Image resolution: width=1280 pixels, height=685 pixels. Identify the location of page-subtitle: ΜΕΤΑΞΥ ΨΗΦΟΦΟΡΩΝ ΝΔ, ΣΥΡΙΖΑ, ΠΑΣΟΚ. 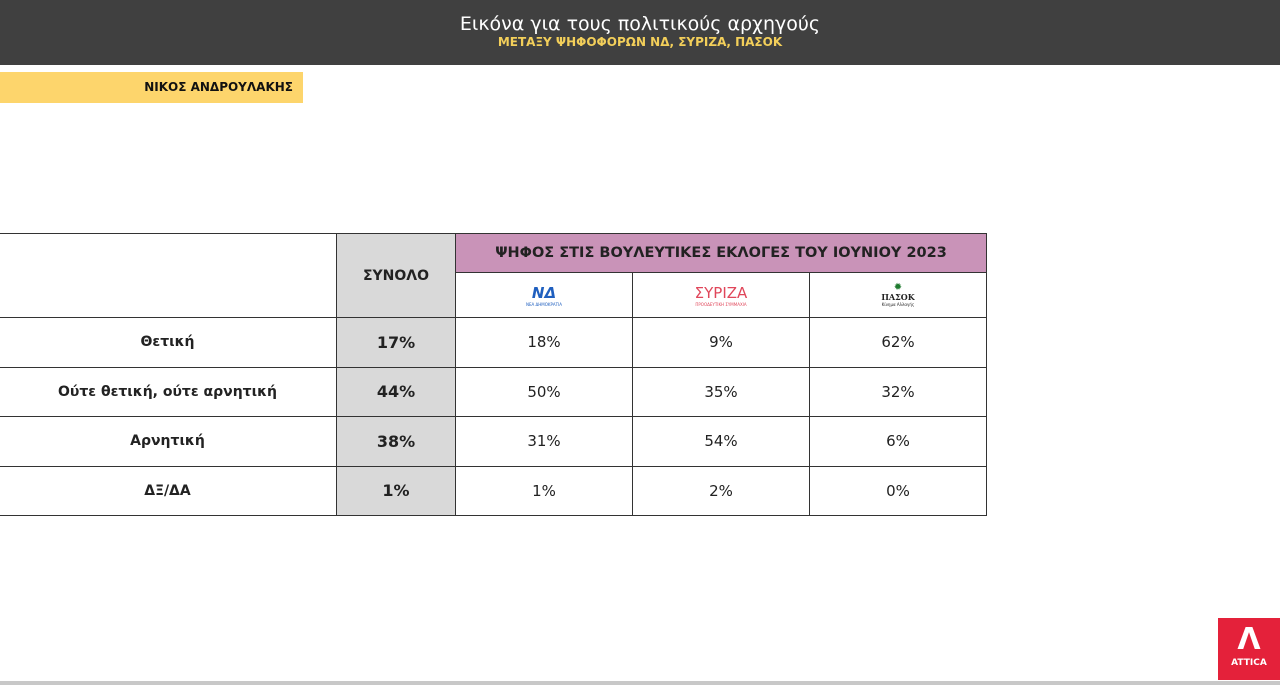
(640, 42).